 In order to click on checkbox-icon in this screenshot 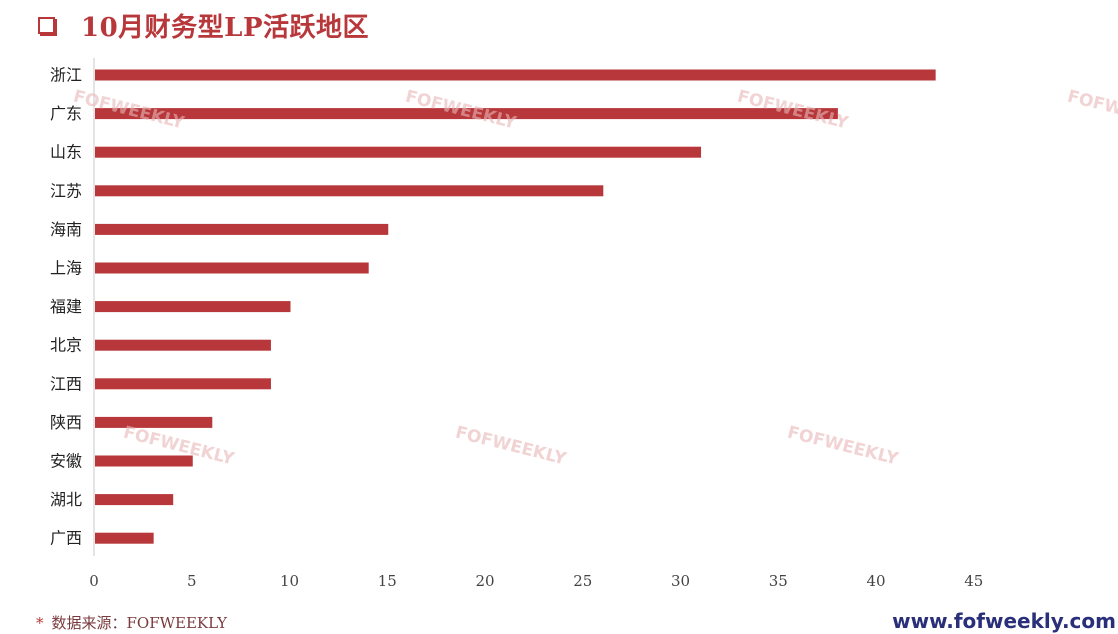, I will do `click(46, 25)`.